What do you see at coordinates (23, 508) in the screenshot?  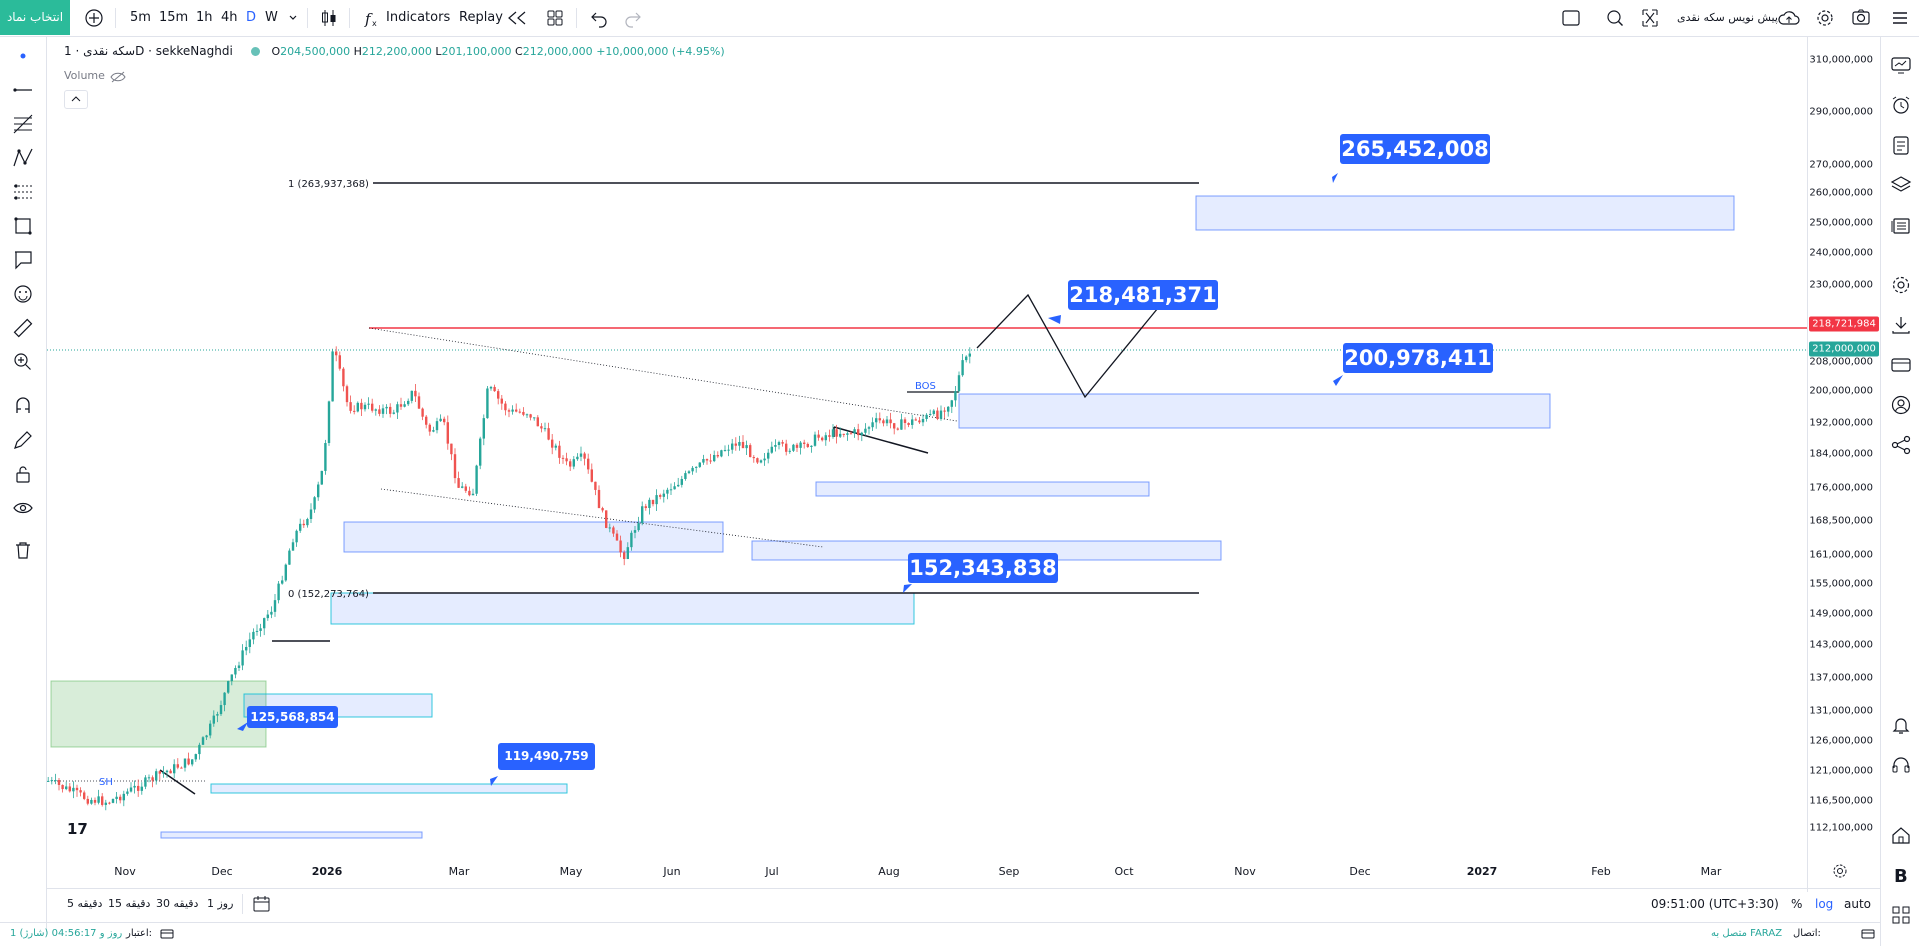 I see `eye-icon` at bounding box center [23, 508].